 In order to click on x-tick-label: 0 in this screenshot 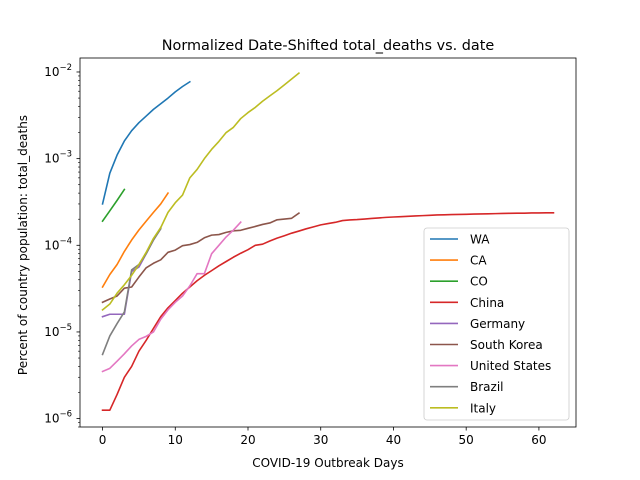, I will do `click(103, 440)`.